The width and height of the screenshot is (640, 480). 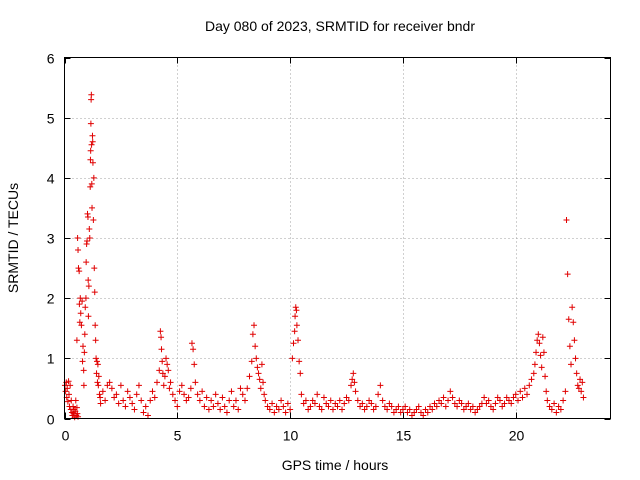 I want to click on y-tick-label: 0, so click(x=51, y=420).